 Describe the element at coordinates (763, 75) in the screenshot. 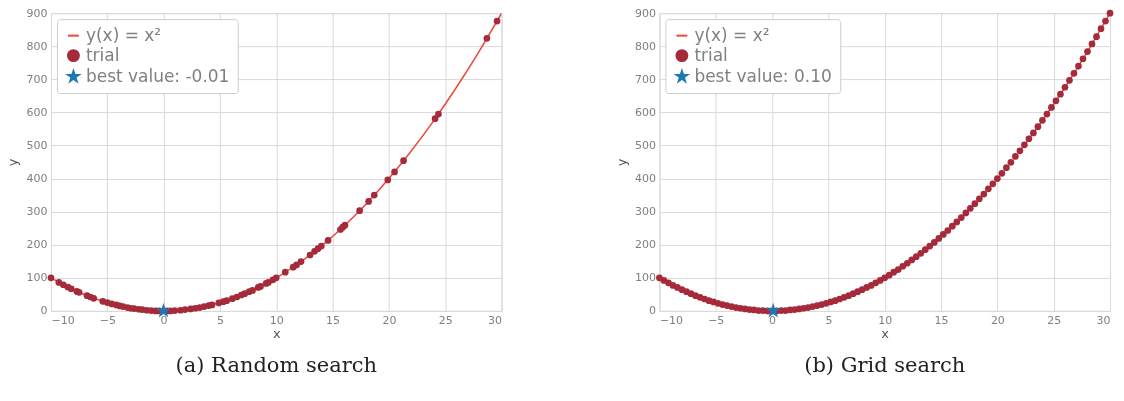

I see `legend-label: best value: 0.10` at that location.